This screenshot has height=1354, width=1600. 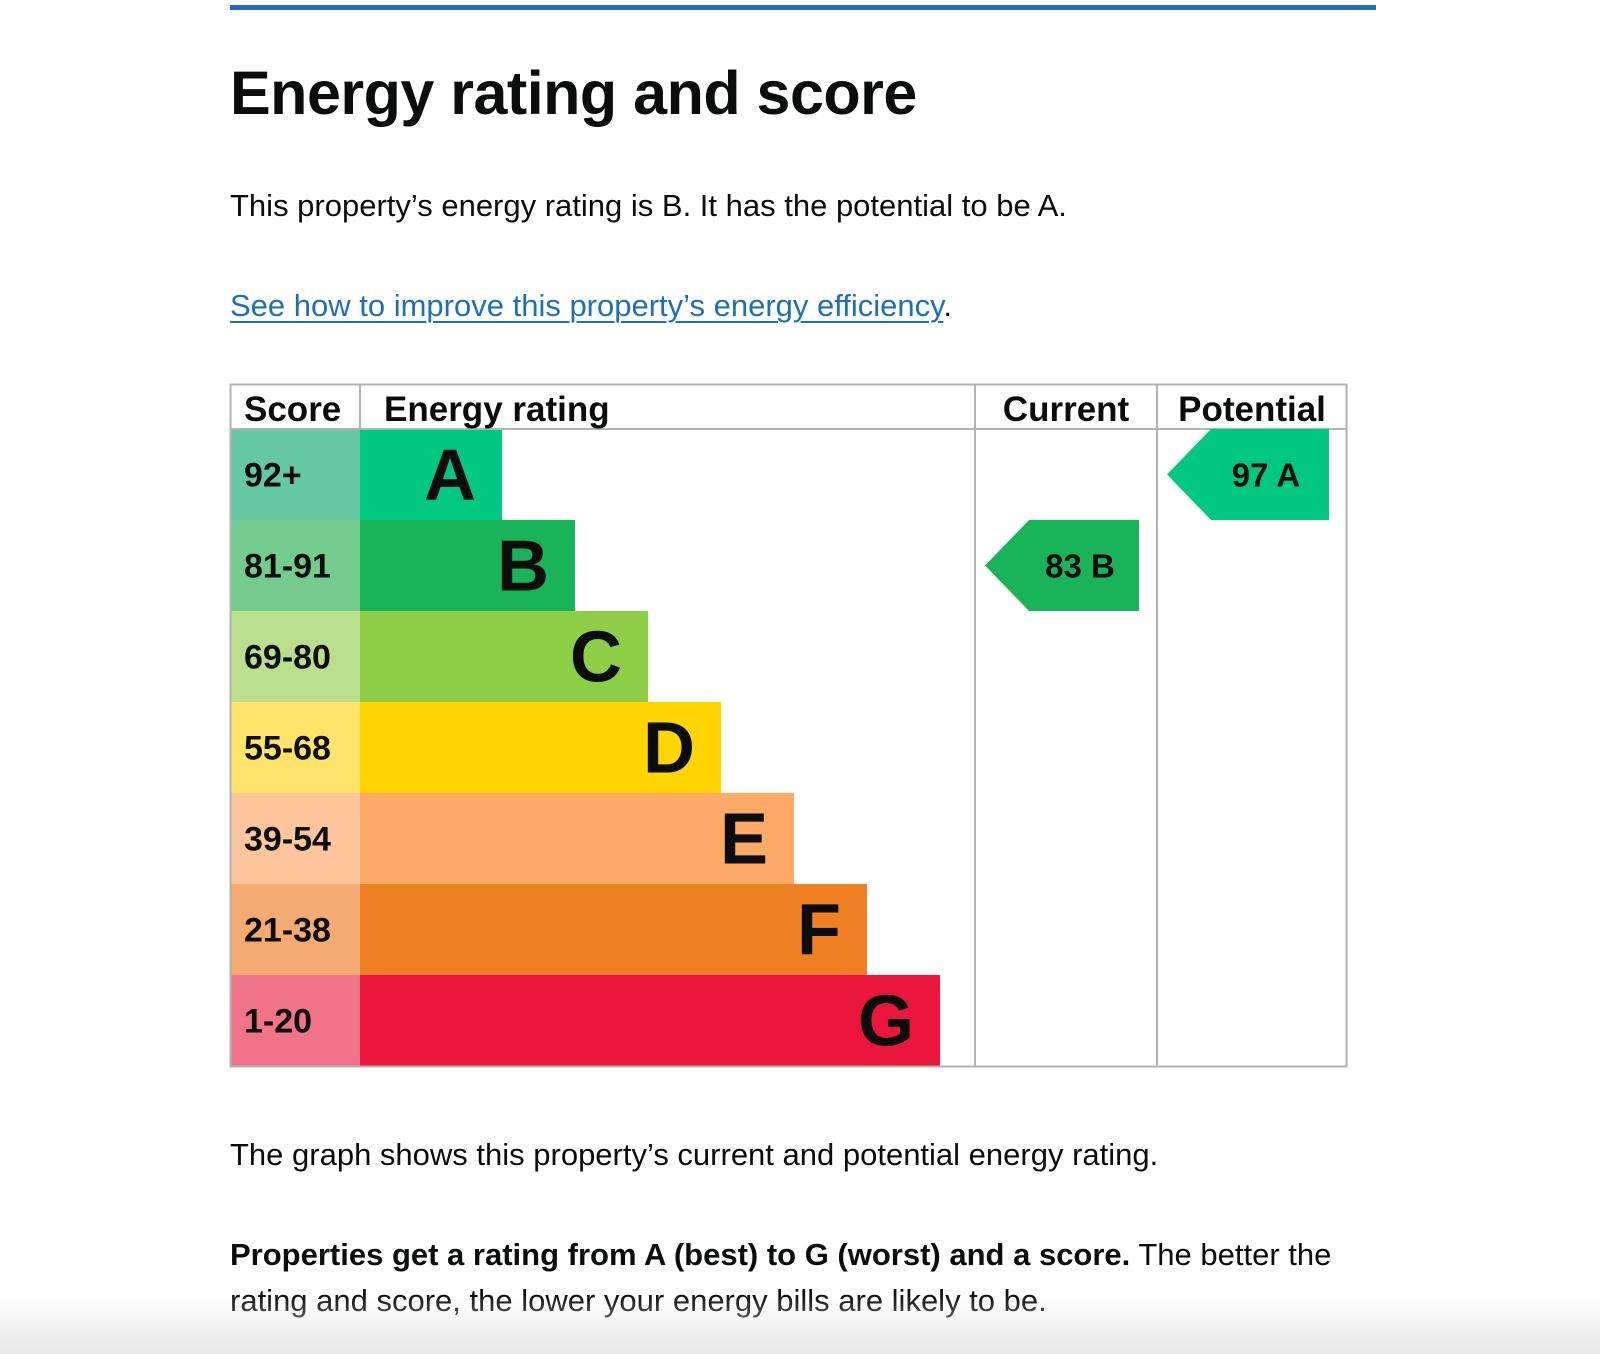 What do you see at coordinates (803, 7) in the screenshot?
I see `top-rule` at bounding box center [803, 7].